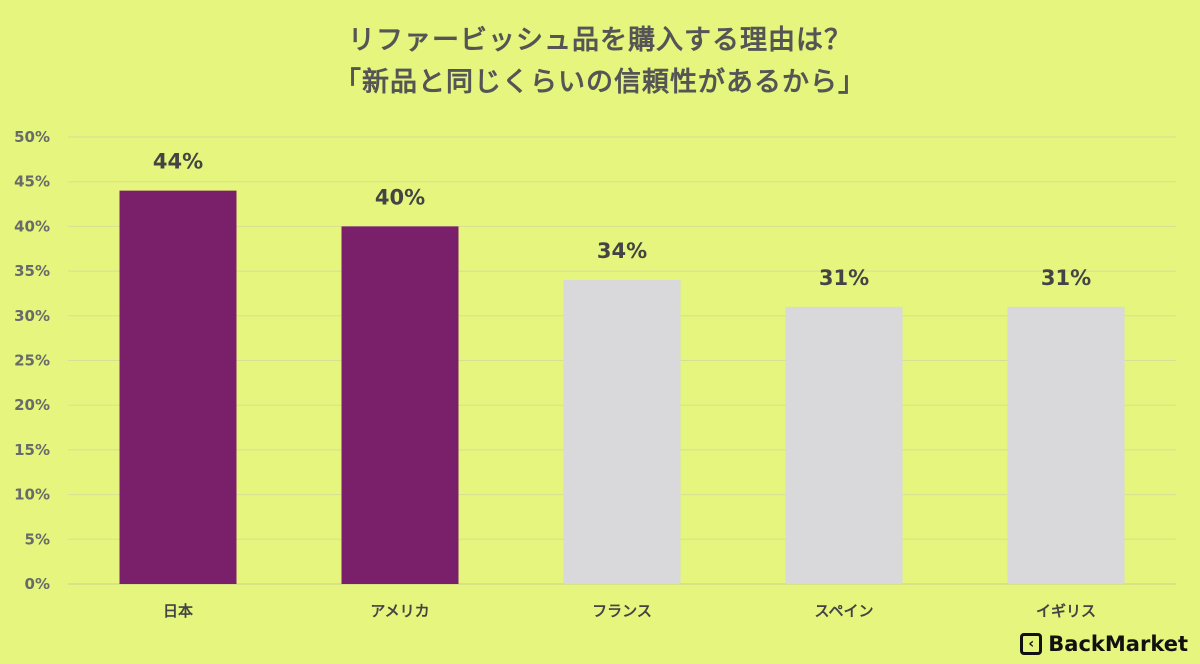 Image resolution: width=1200 pixels, height=664 pixels. I want to click on y-tick-label: 50%, so click(32, 137).